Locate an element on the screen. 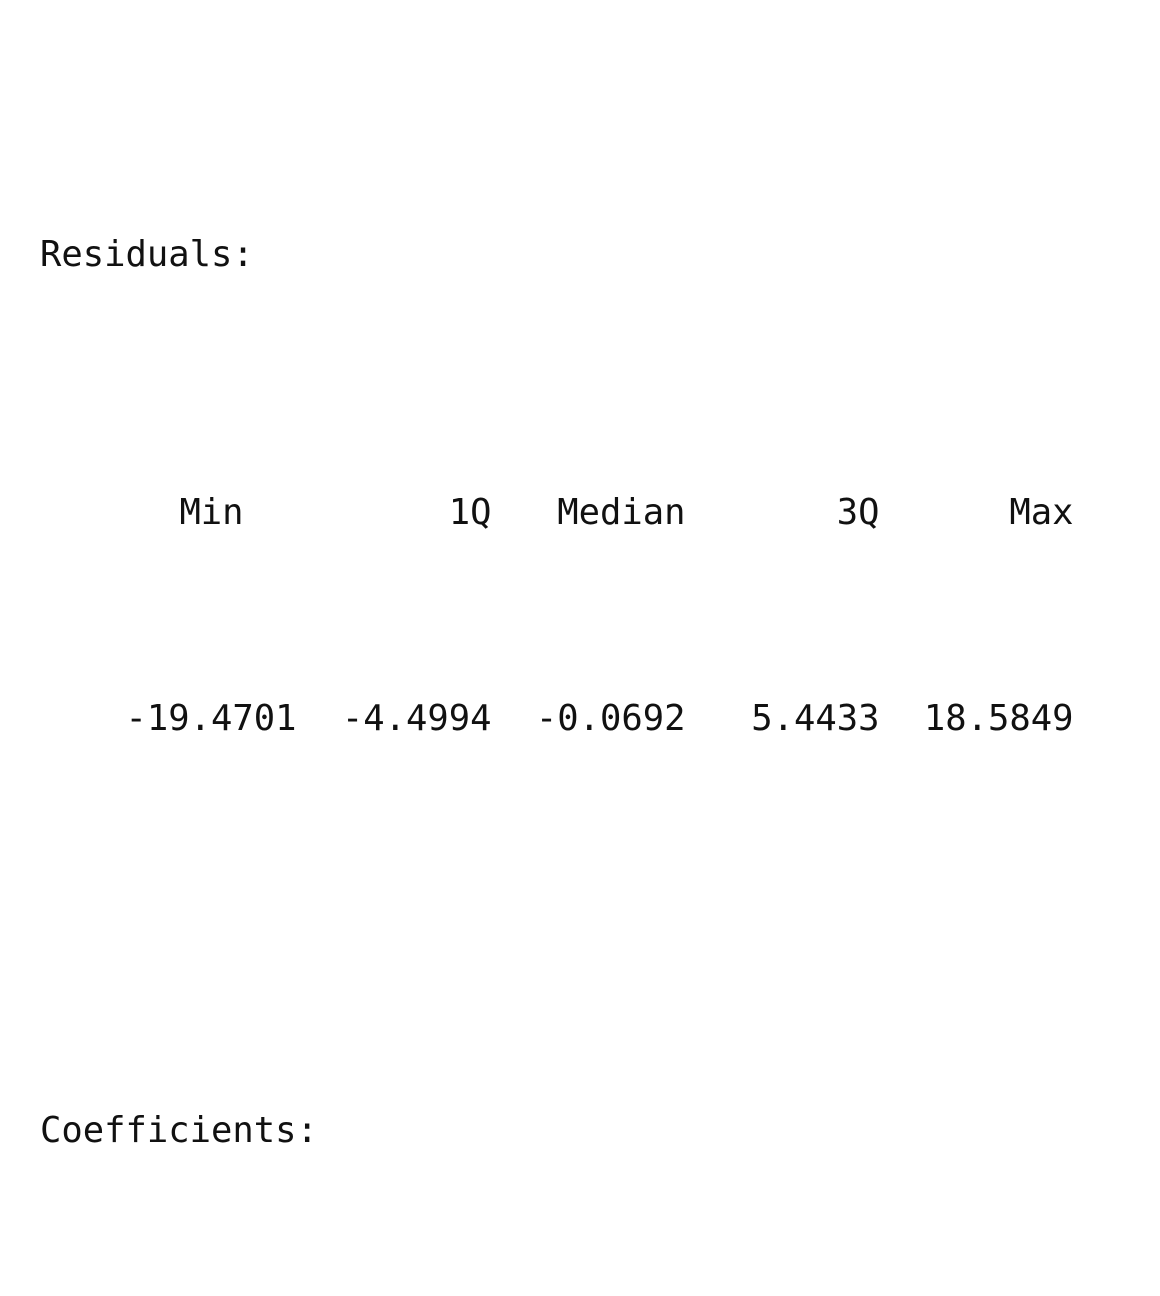  residuals-col-median: Median is located at coordinates (621, 512).